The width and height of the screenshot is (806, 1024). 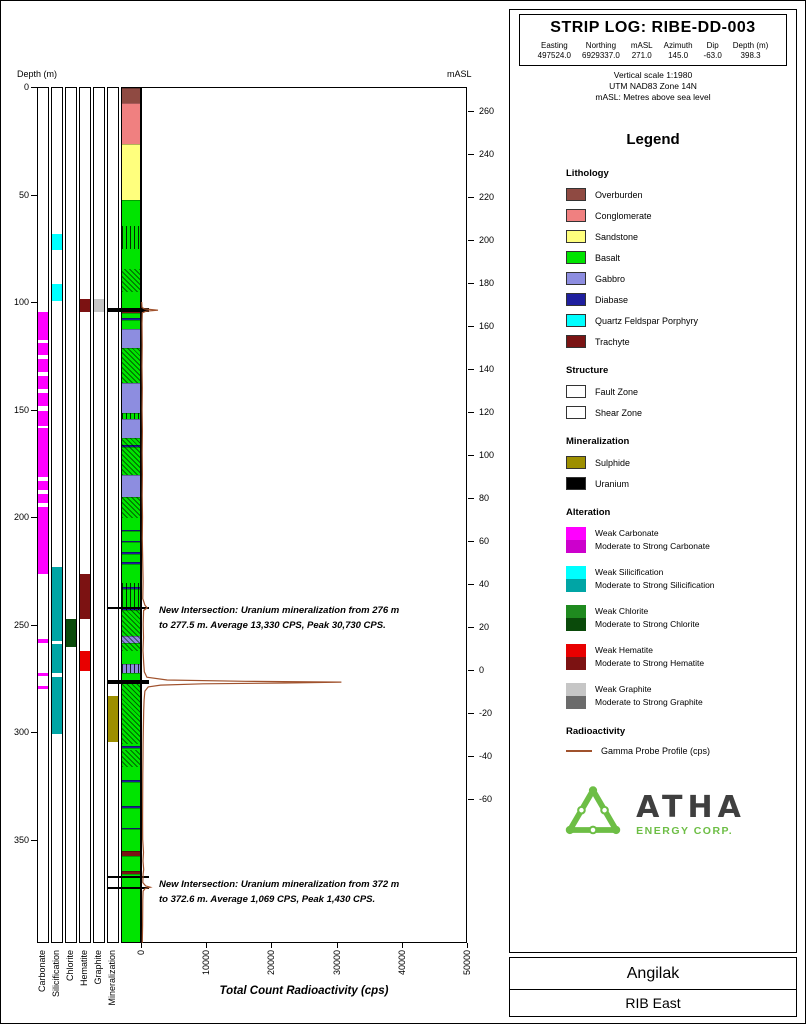 What do you see at coordinates (681, 392) in the screenshot?
I see `legend-section-structure: Structure Fault Zone Shear Zone` at bounding box center [681, 392].